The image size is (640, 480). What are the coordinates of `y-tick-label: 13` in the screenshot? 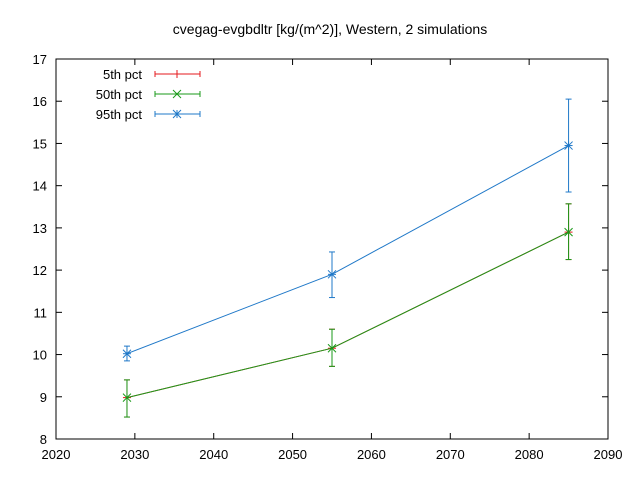 It's located at (40, 228).